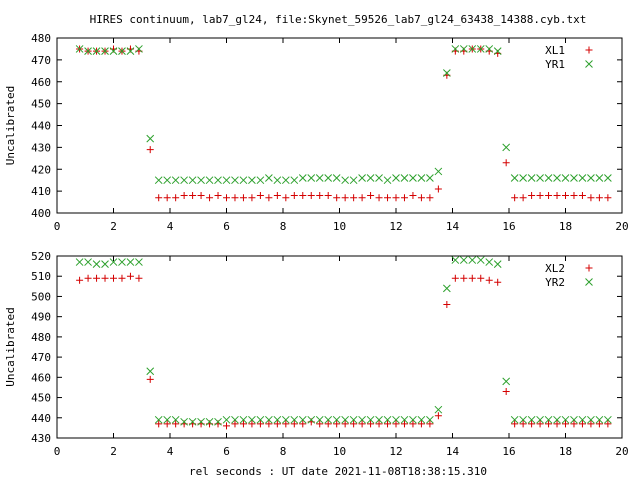 This screenshot has width=640, height=480. I want to click on x-tick-label: 20, so click(621, 226).